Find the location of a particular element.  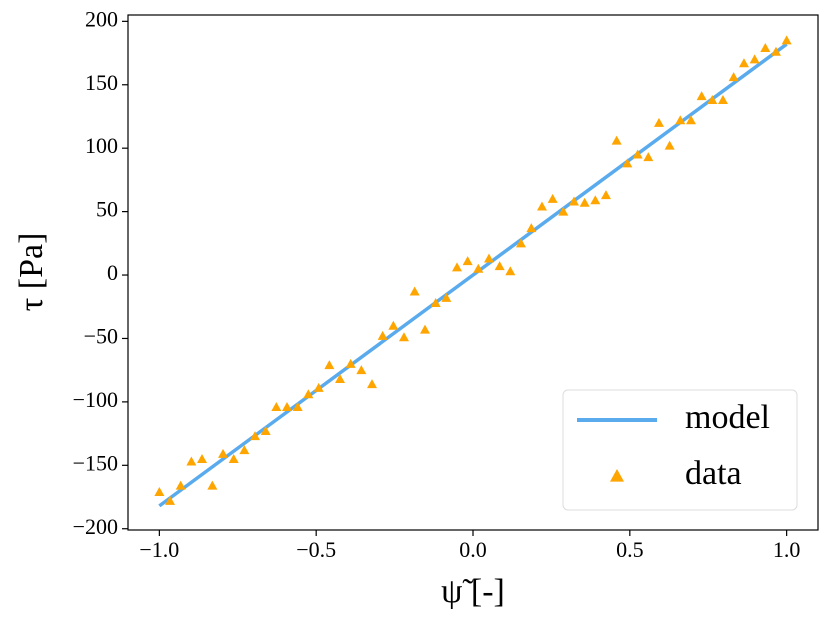

y-tick-label: 50 is located at coordinates (107, 209).